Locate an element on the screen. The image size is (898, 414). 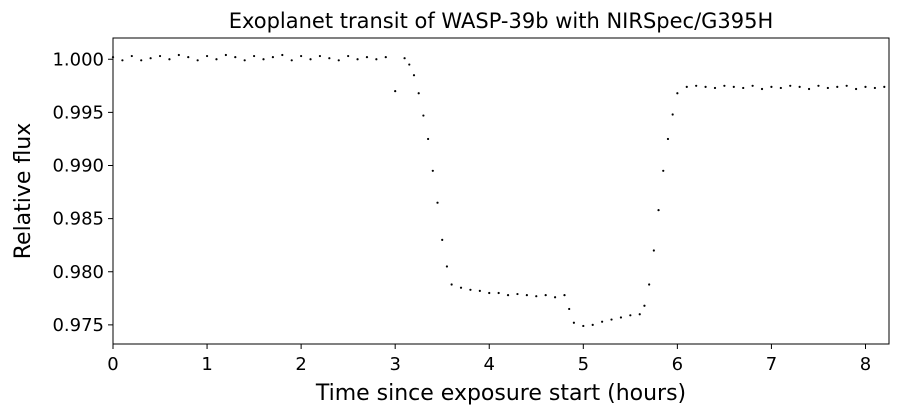
x-tick-label: 5 is located at coordinates (583, 364).